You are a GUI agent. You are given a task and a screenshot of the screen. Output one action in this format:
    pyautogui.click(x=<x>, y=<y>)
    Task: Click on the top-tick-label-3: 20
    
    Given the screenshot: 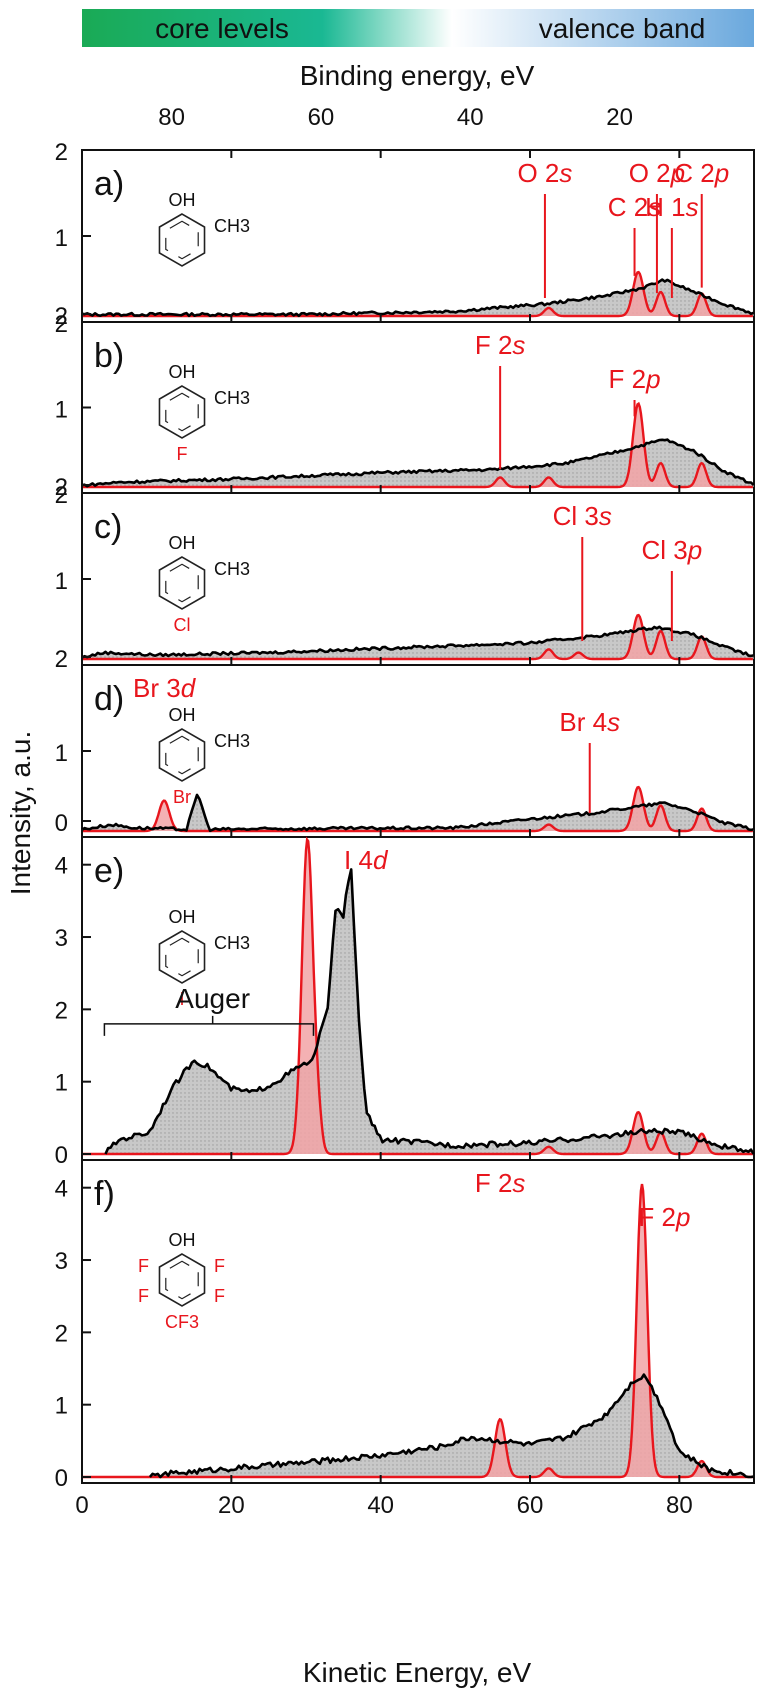 What is the action you would take?
    pyautogui.click(x=619, y=117)
    